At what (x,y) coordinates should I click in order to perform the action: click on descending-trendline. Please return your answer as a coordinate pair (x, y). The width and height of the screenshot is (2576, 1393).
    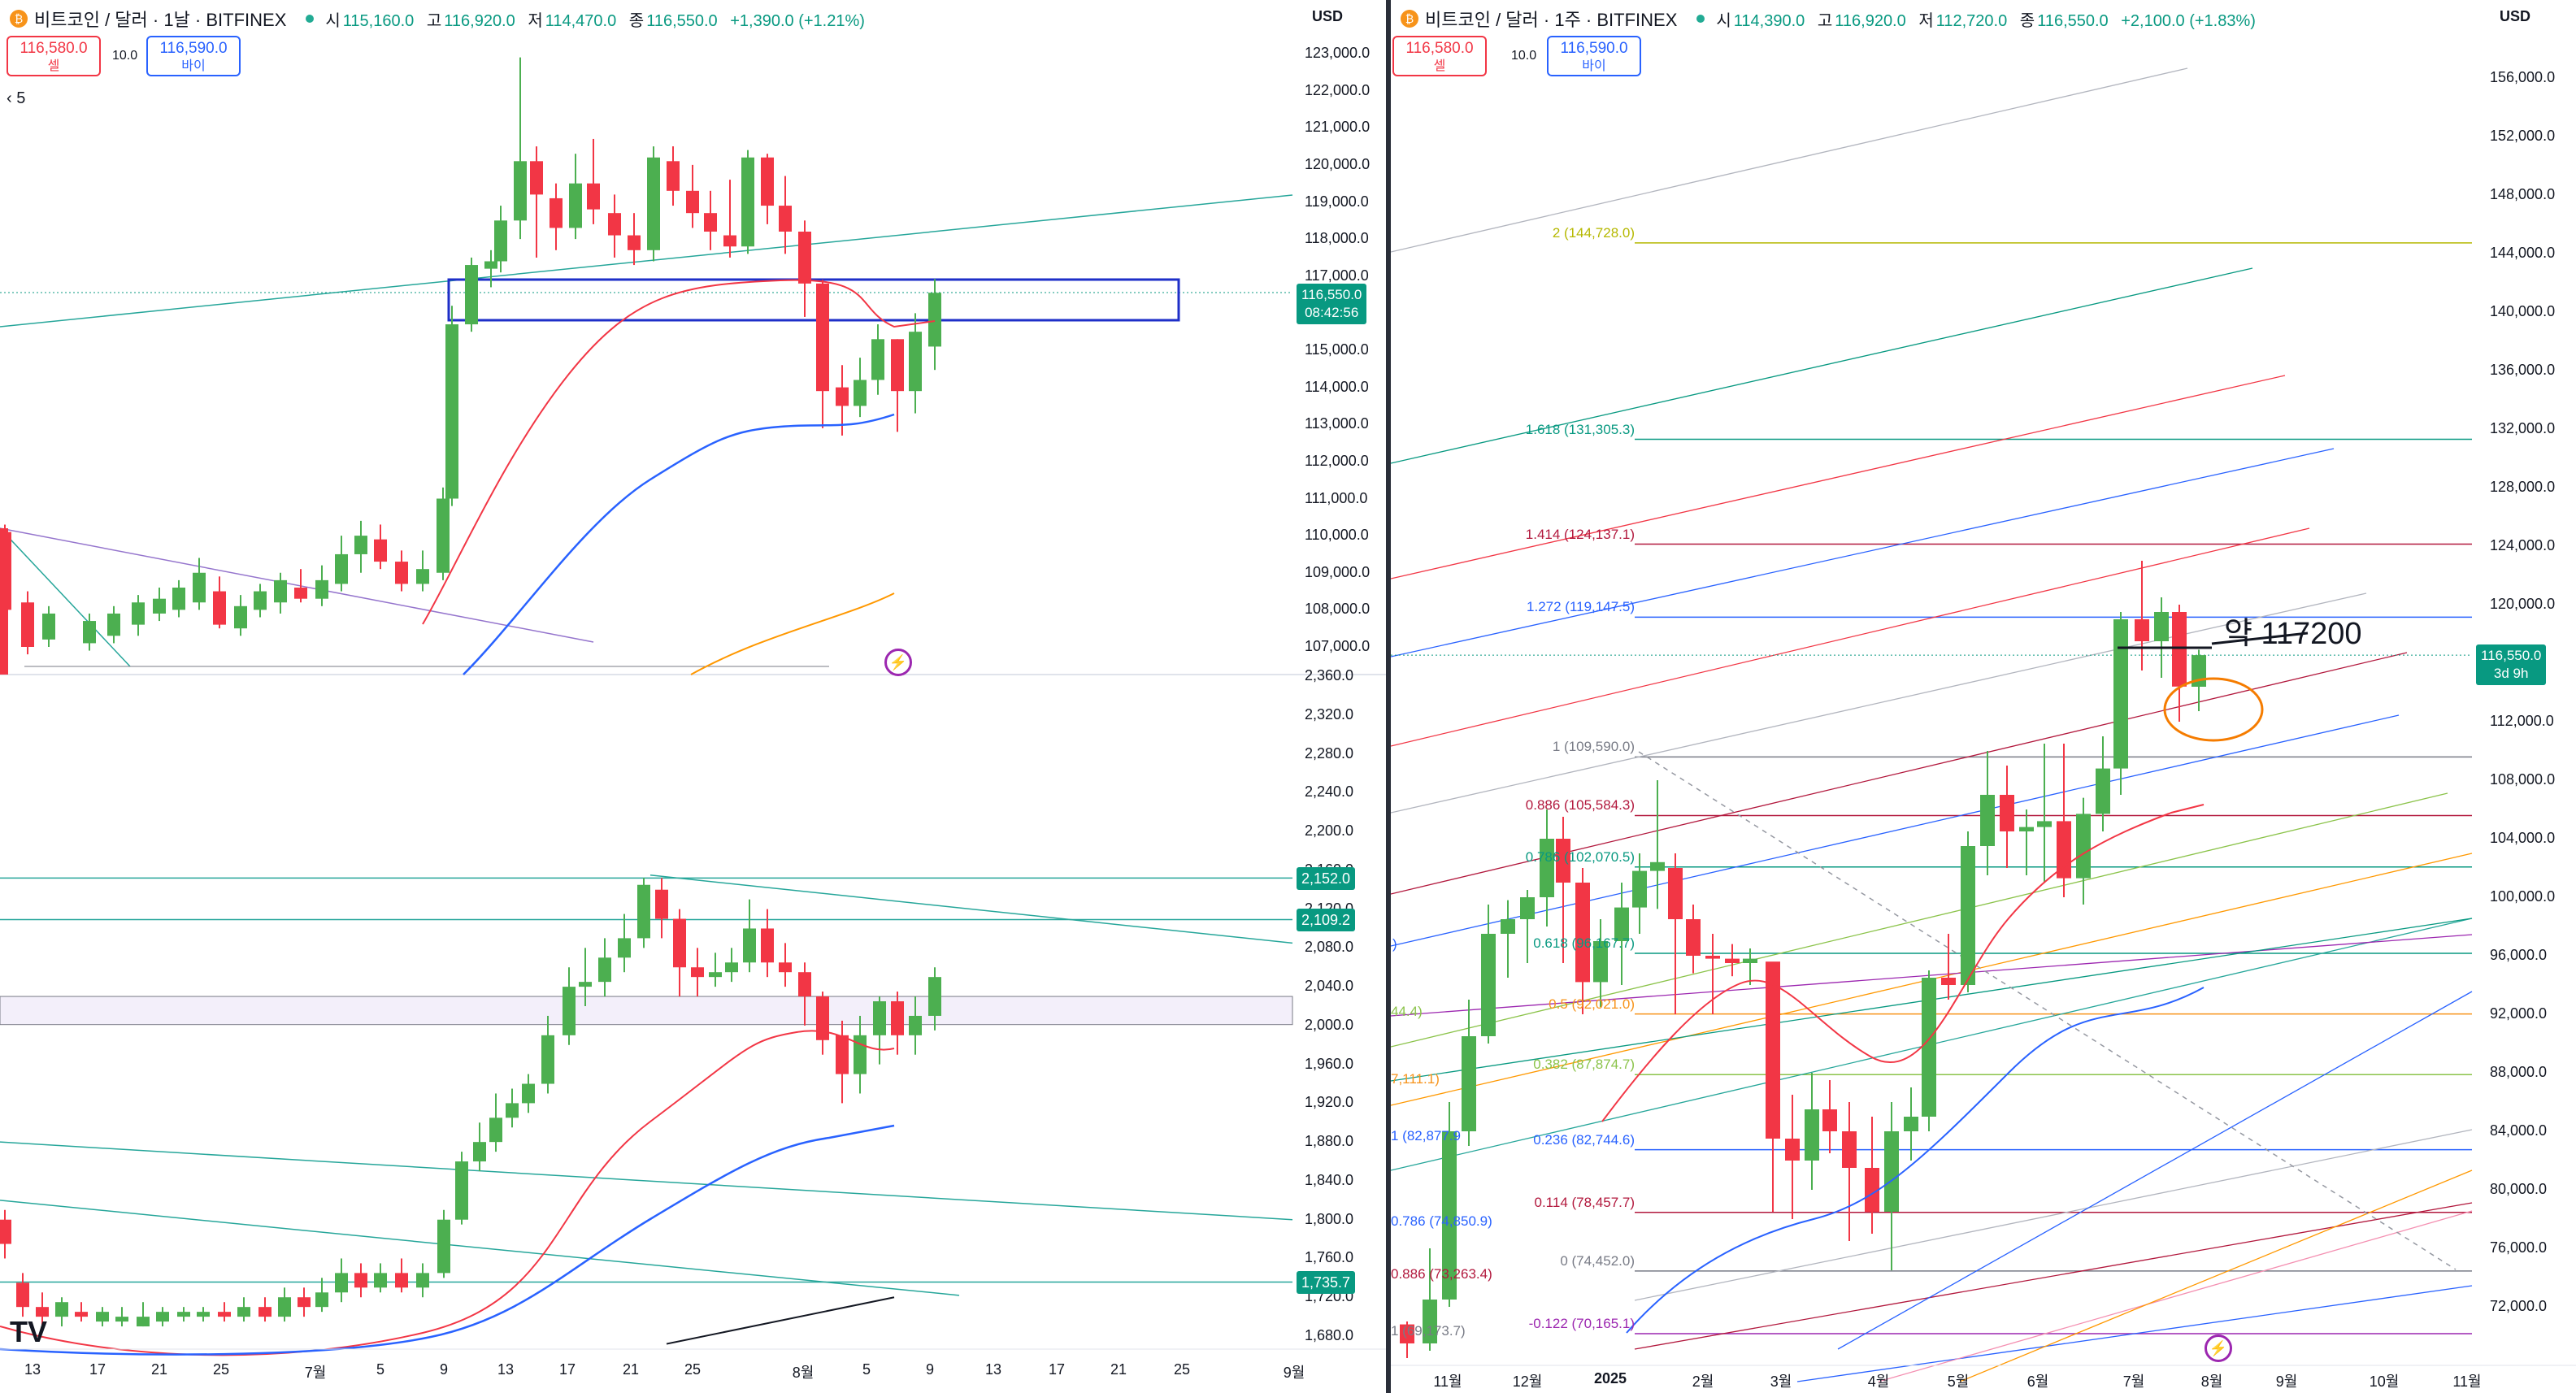
    Looking at the image, I should click on (297, 585).